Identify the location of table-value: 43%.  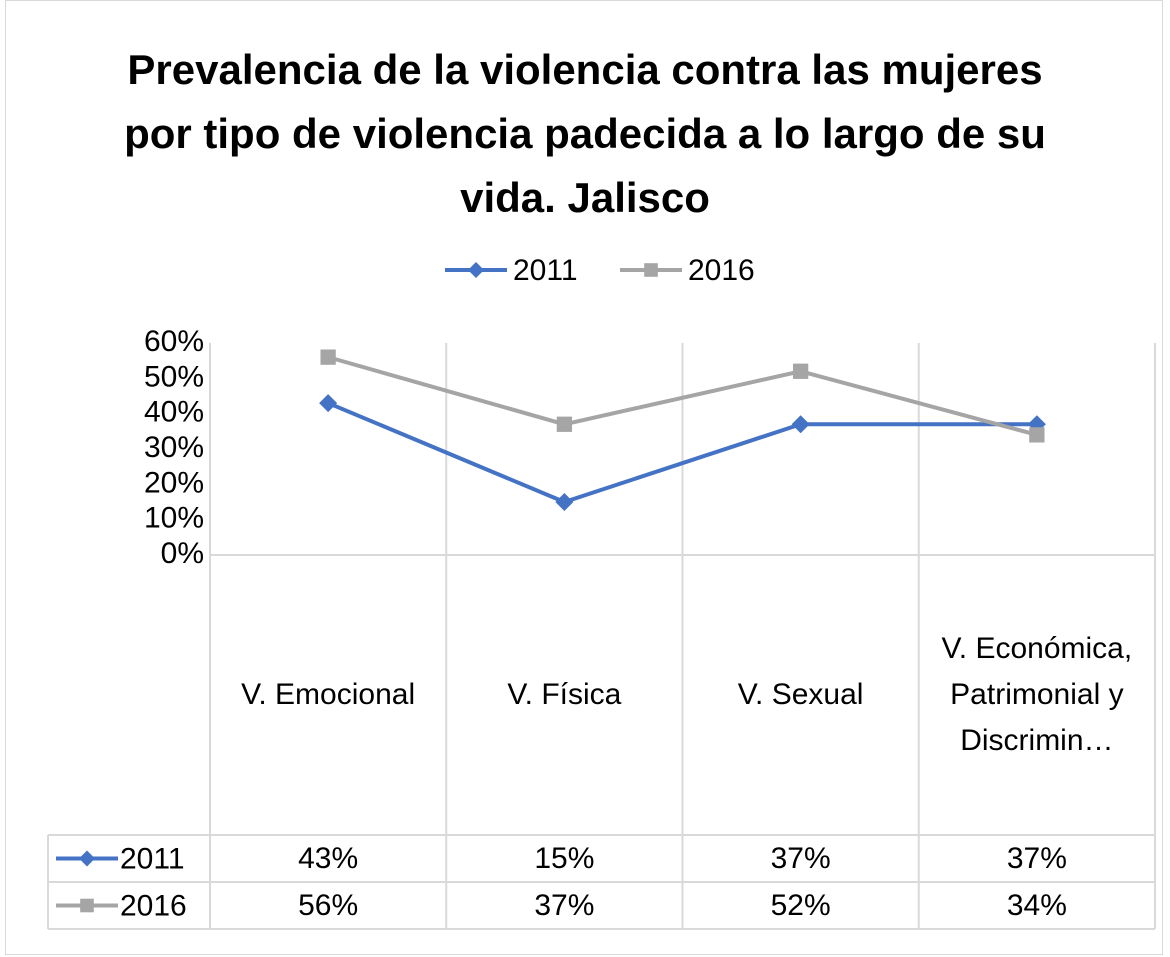
(328, 858).